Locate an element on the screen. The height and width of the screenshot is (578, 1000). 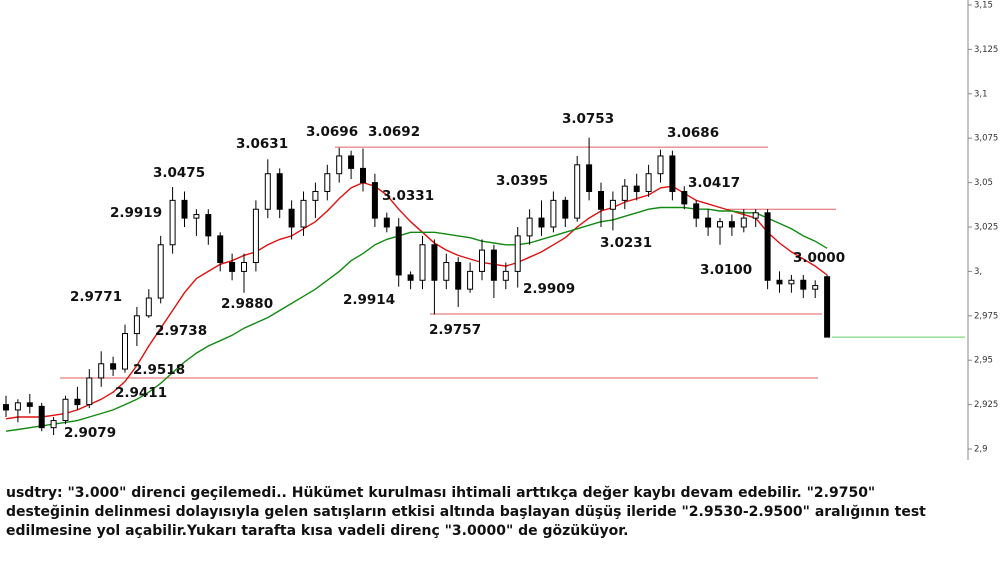
price-annotation: 3.0395 is located at coordinates (522, 181).